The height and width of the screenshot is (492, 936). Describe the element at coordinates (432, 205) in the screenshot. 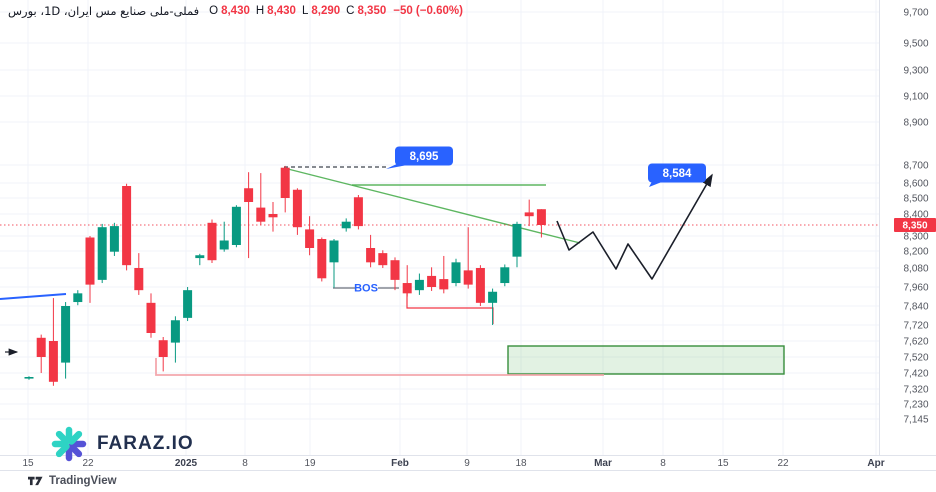

I see `green-trendline` at that location.